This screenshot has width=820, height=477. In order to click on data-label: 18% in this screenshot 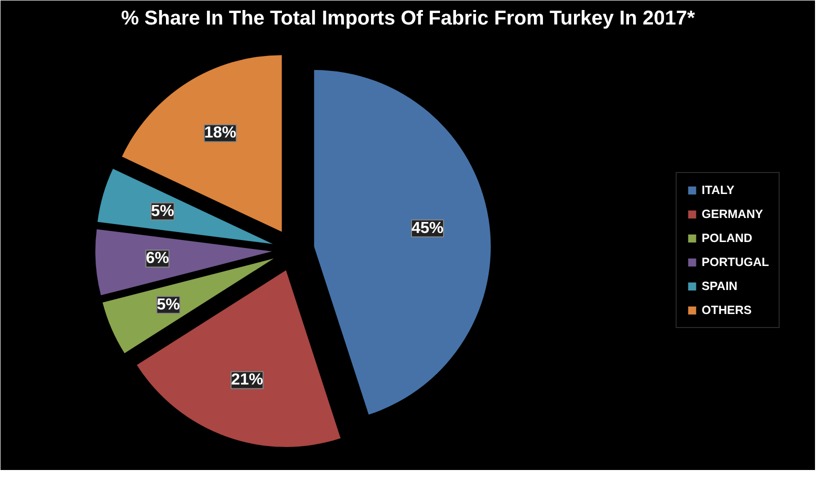, I will do `click(220, 133)`.